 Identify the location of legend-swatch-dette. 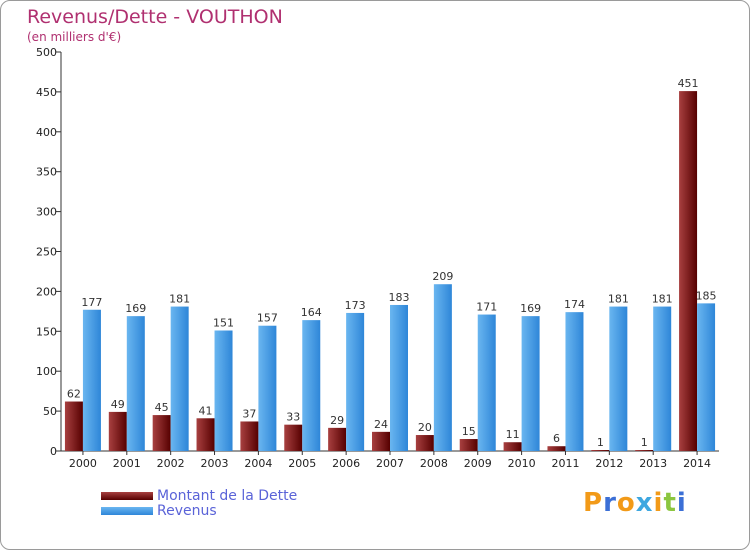
(127, 495).